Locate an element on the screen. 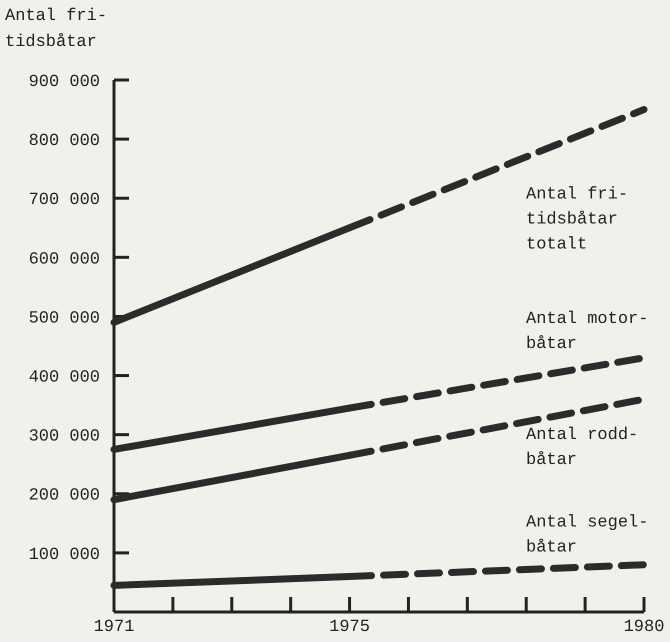  y-tick-label: 500 000 is located at coordinates (64, 318).